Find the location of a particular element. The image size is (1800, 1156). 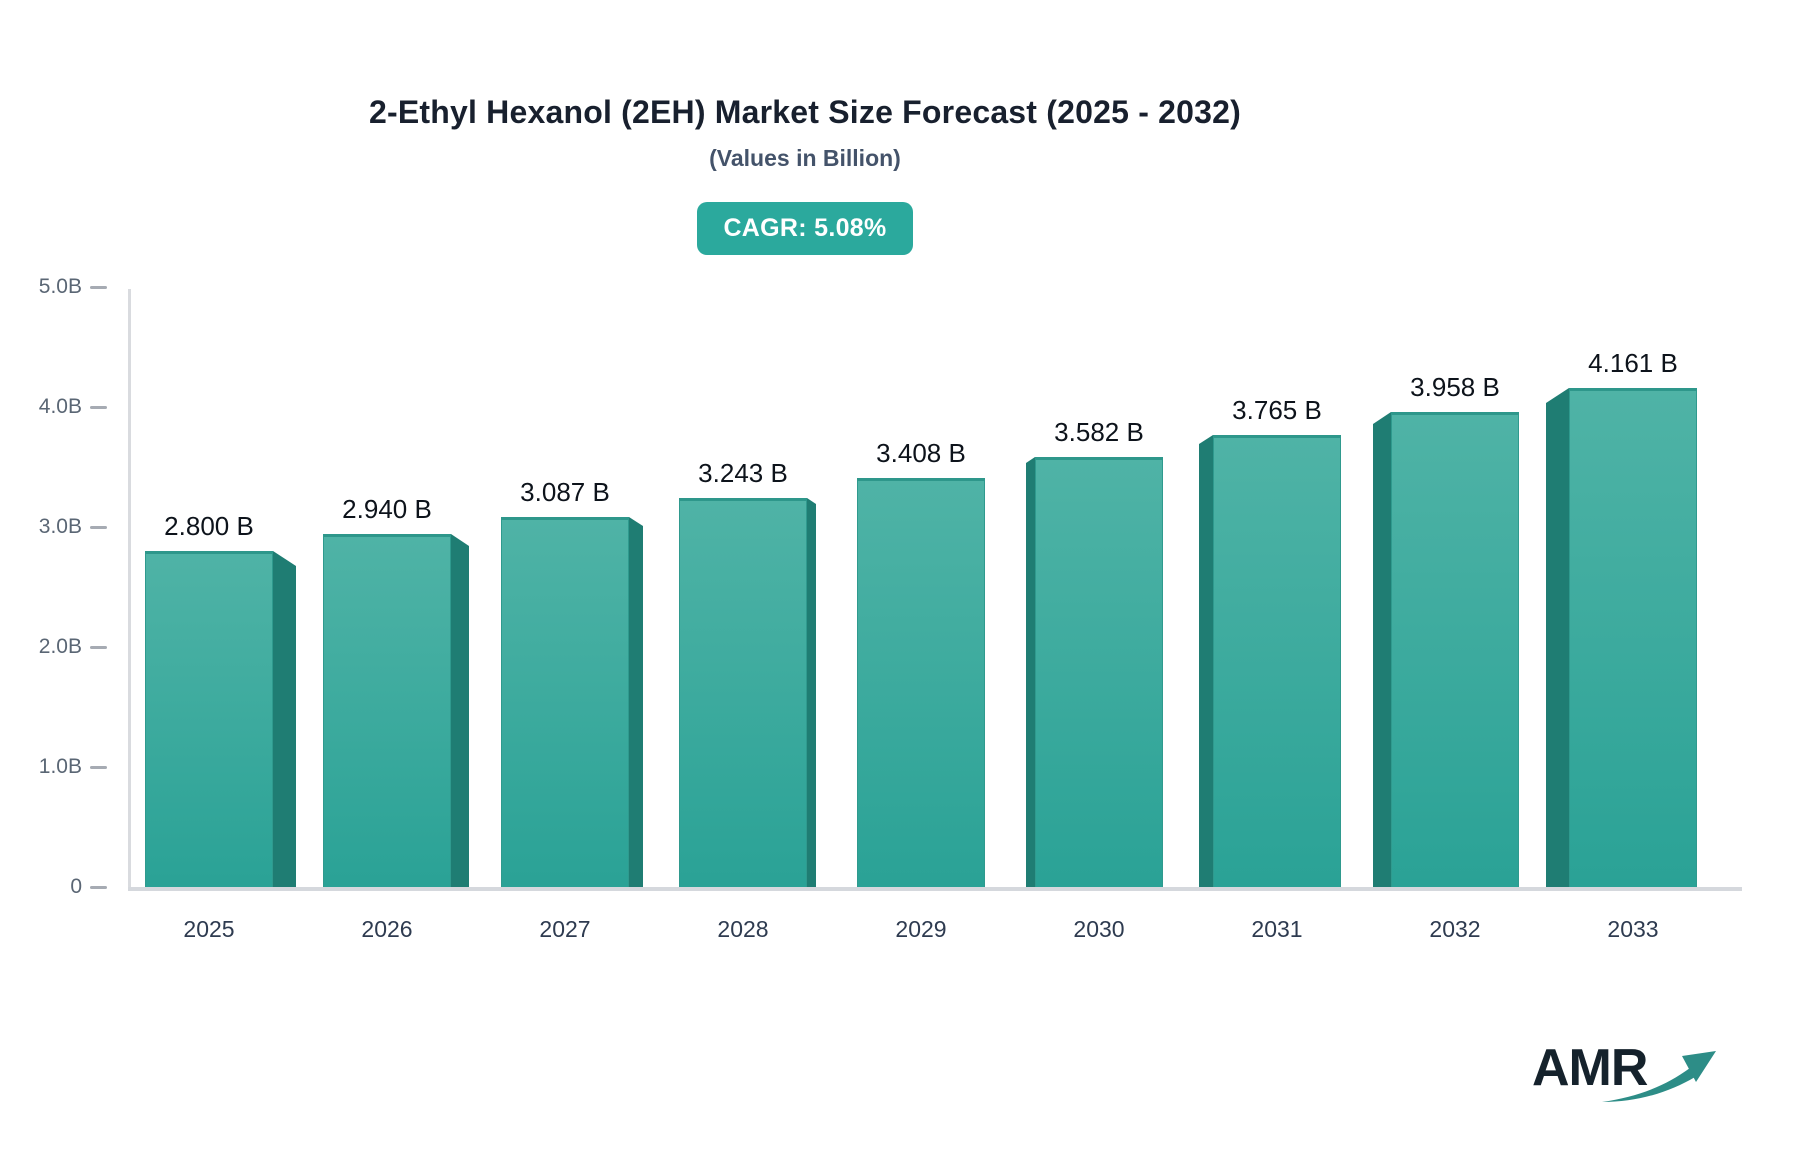

bar-side-2030 is located at coordinates (1030, 672).